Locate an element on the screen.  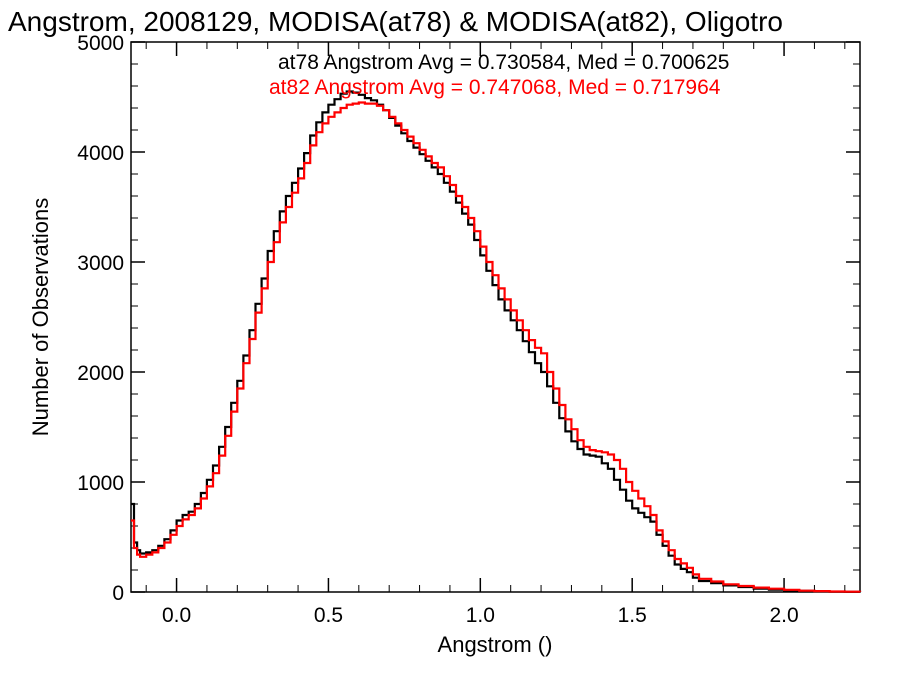
y-tick-label: 4000 is located at coordinates (100, 153).